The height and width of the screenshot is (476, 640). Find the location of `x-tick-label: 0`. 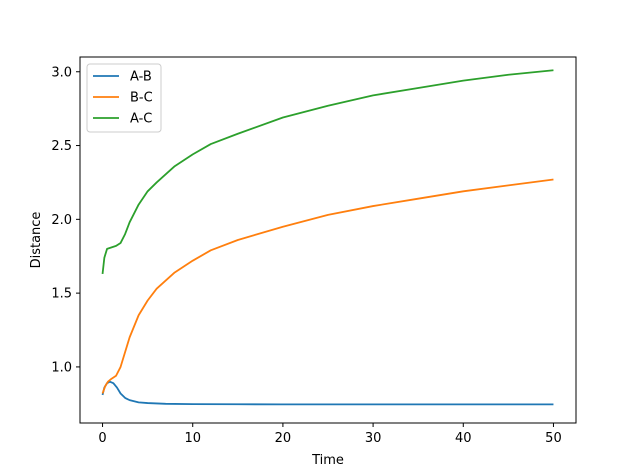

x-tick-label: 0 is located at coordinates (102, 438).